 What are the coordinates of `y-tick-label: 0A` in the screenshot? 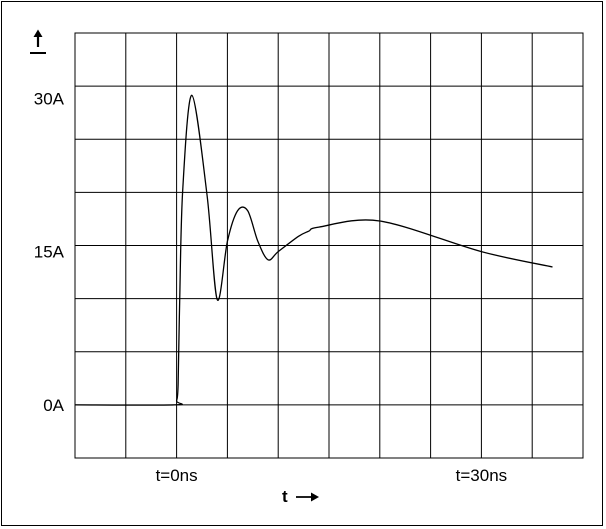 It's located at (53, 405).